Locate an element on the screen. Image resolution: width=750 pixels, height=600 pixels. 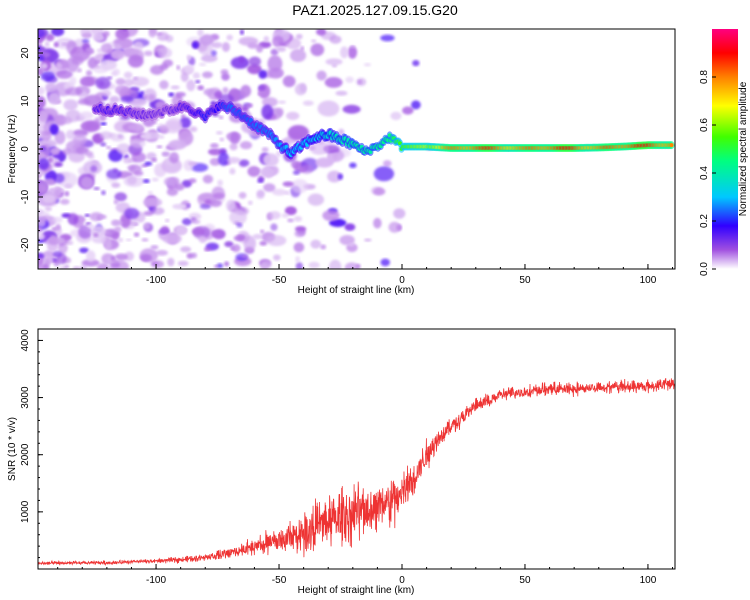
snr-y-tick-label: 3000 is located at coordinates (25, 397).